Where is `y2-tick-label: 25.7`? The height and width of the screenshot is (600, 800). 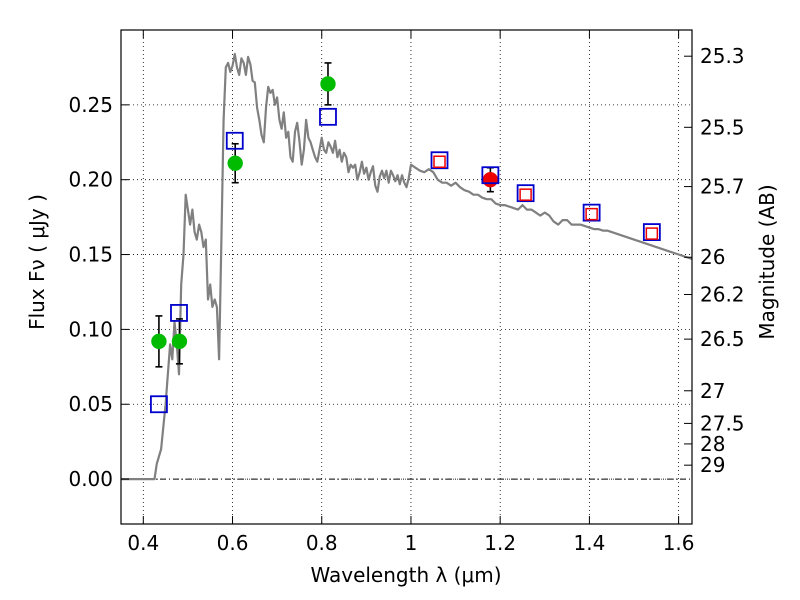
y2-tick-label: 25.7 is located at coordinates (722, 187).